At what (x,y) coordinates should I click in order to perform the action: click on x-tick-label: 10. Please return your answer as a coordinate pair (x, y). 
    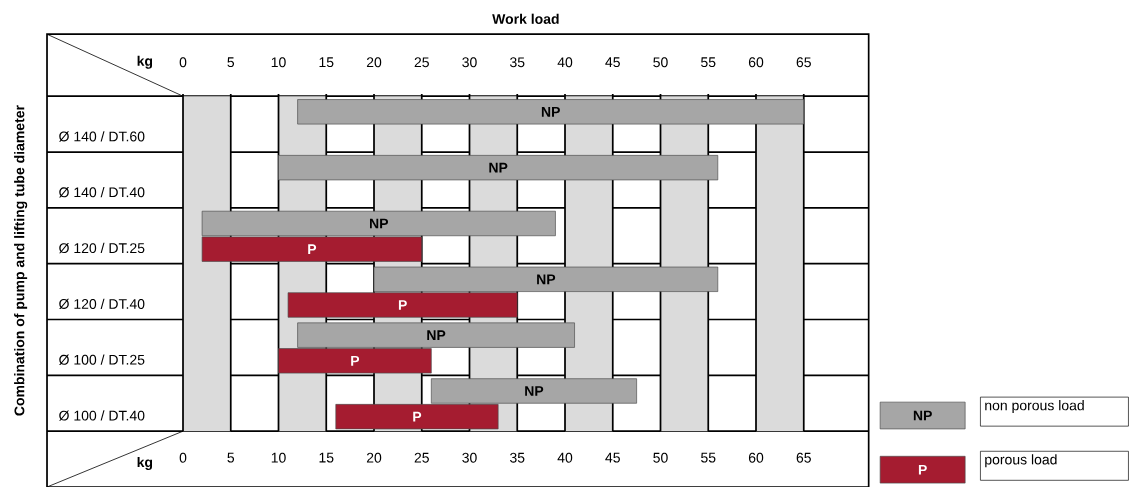
    Looking at the image, I should click on (278, 457).